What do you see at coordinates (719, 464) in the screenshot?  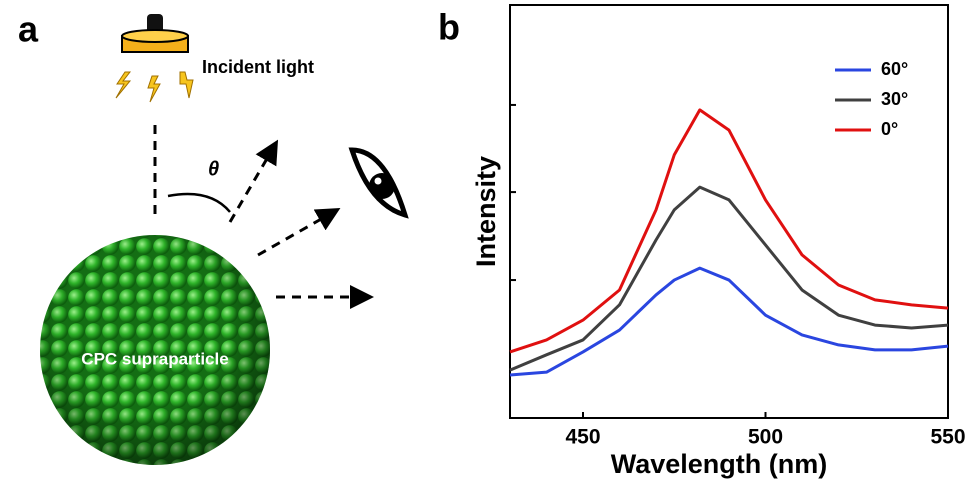 I see `x-axis-label: Wavelength (nm)` at bounding box center [719, 464].